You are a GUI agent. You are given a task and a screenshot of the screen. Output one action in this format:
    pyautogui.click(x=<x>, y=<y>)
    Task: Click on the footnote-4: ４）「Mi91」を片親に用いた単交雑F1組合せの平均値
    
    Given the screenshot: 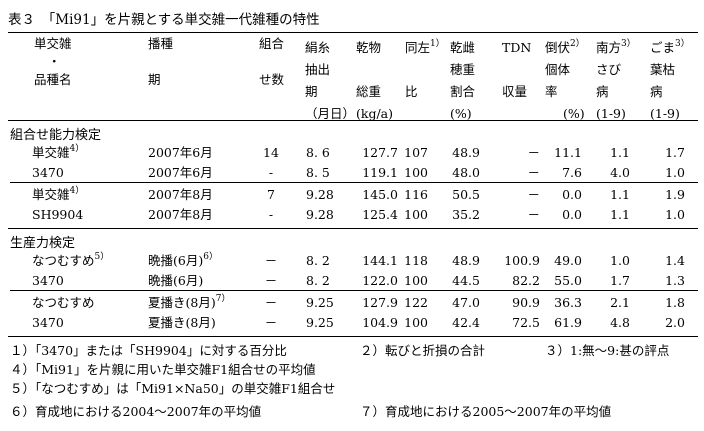 What is the action you would take?
    pyautogui.click(x=163, y=369)
    